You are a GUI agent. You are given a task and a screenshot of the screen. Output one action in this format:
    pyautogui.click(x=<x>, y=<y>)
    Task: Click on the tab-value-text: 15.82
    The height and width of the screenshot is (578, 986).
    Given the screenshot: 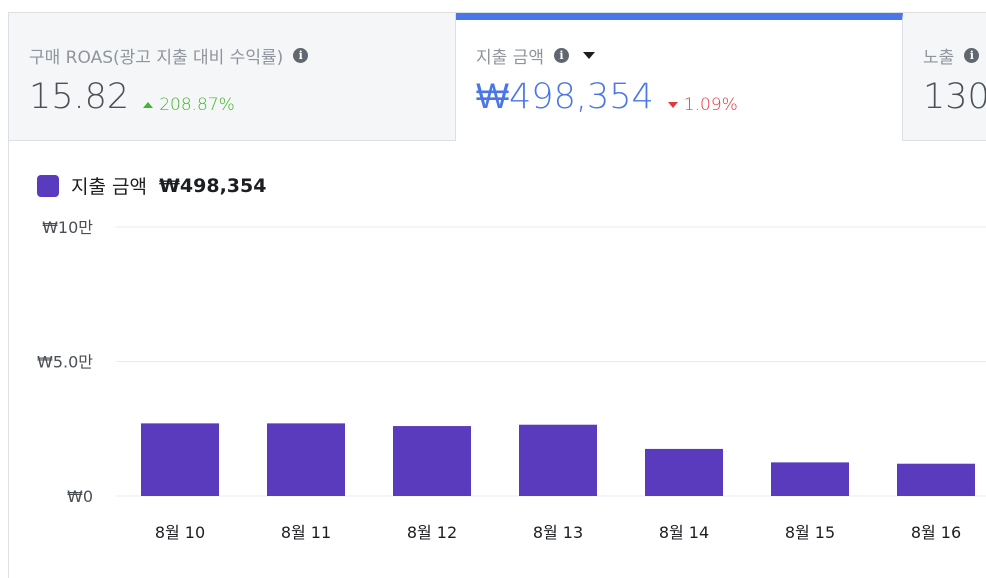 What is the action you would take?
    pyautogui.click(x=79, y=97)
    